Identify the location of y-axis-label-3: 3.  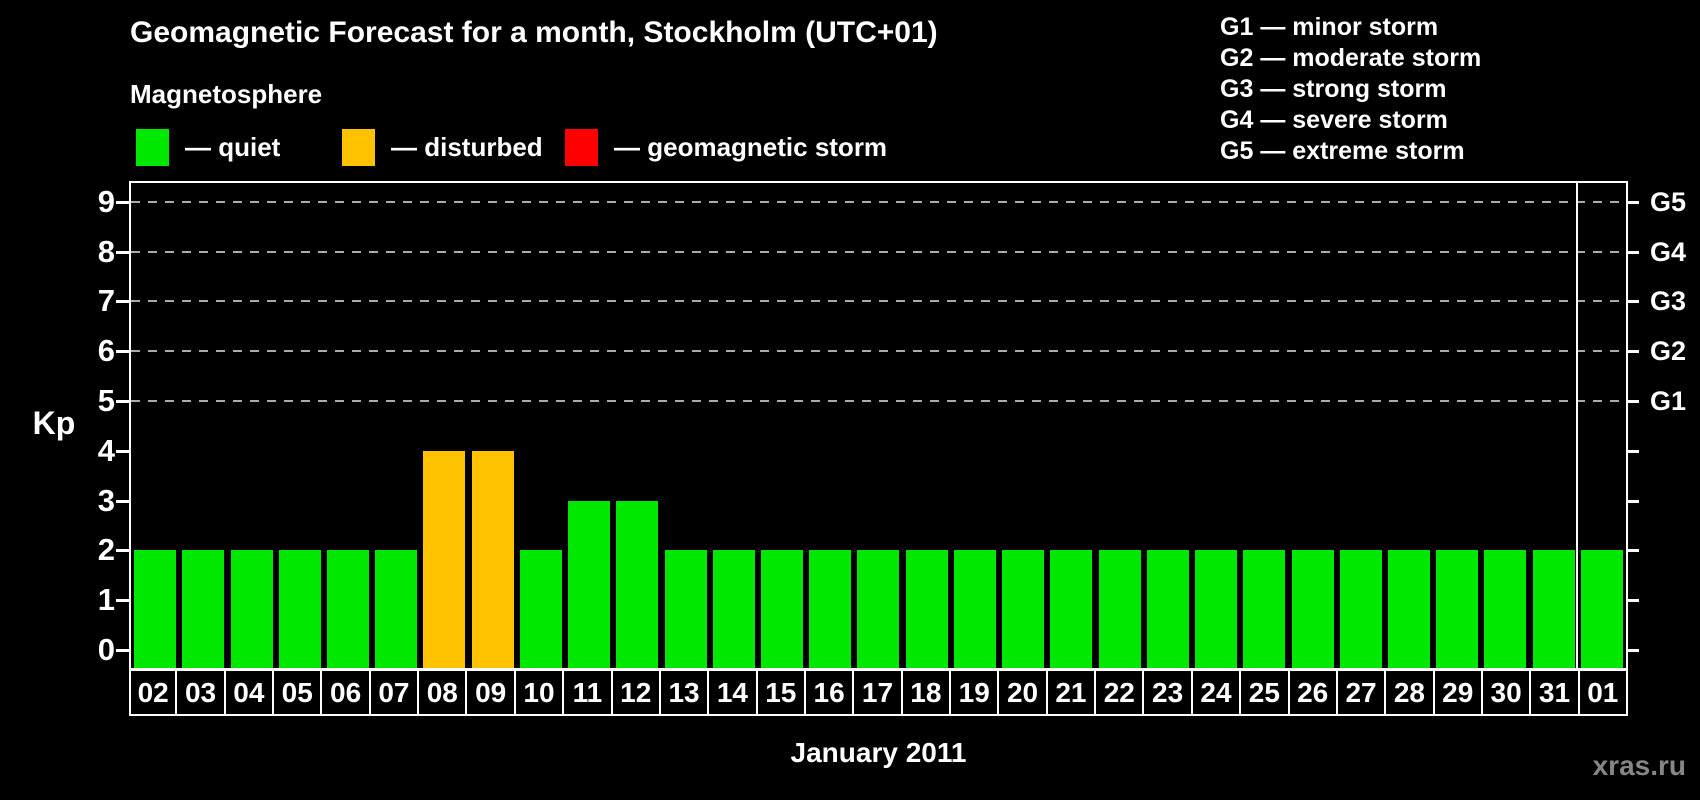
(106, 500).